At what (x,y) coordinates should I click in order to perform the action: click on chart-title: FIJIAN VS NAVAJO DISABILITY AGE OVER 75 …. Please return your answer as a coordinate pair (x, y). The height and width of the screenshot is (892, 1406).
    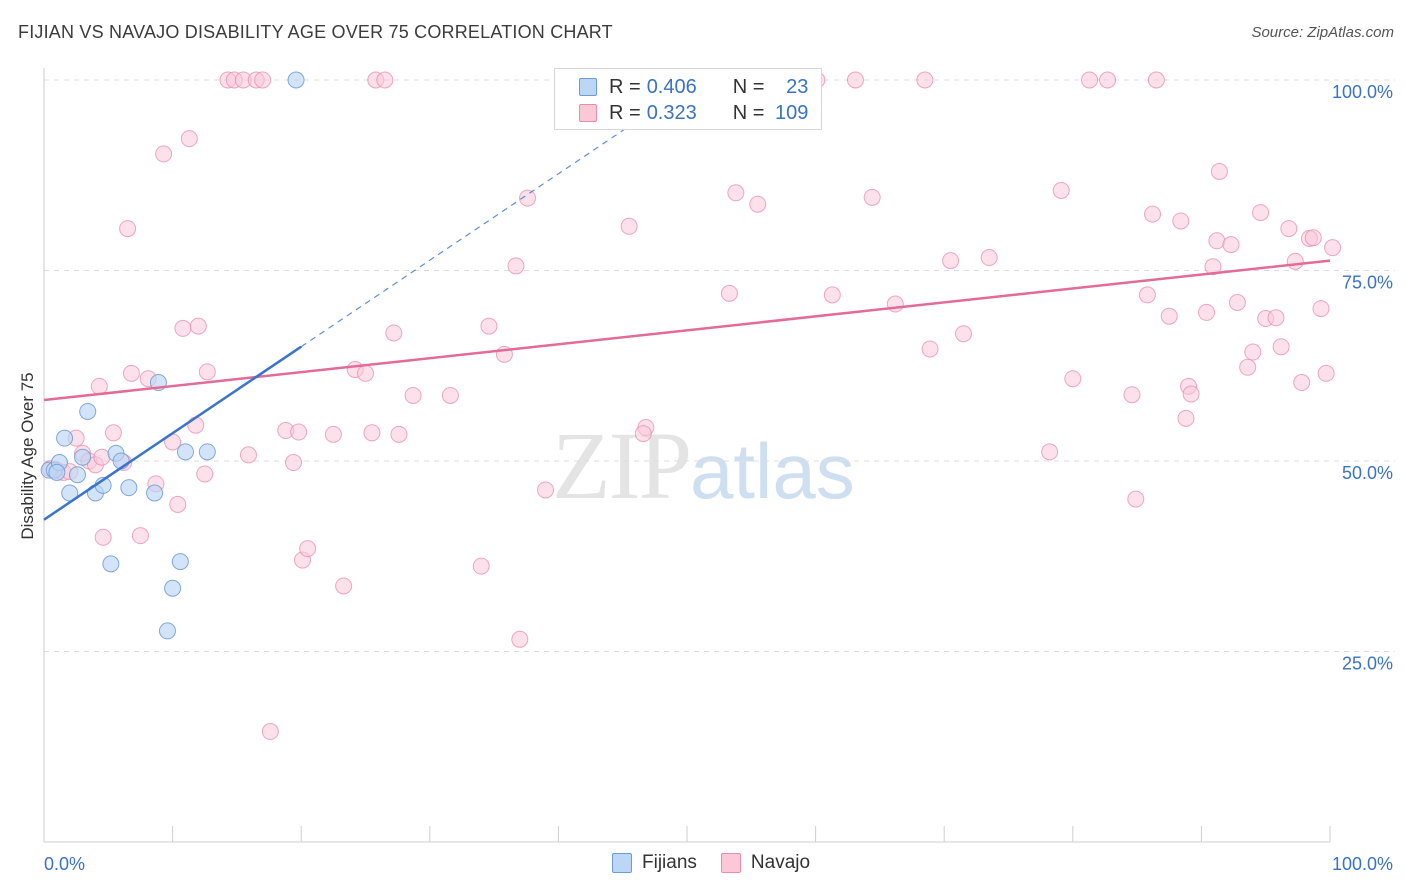
    Looking at the image, I should click on (315, 32).